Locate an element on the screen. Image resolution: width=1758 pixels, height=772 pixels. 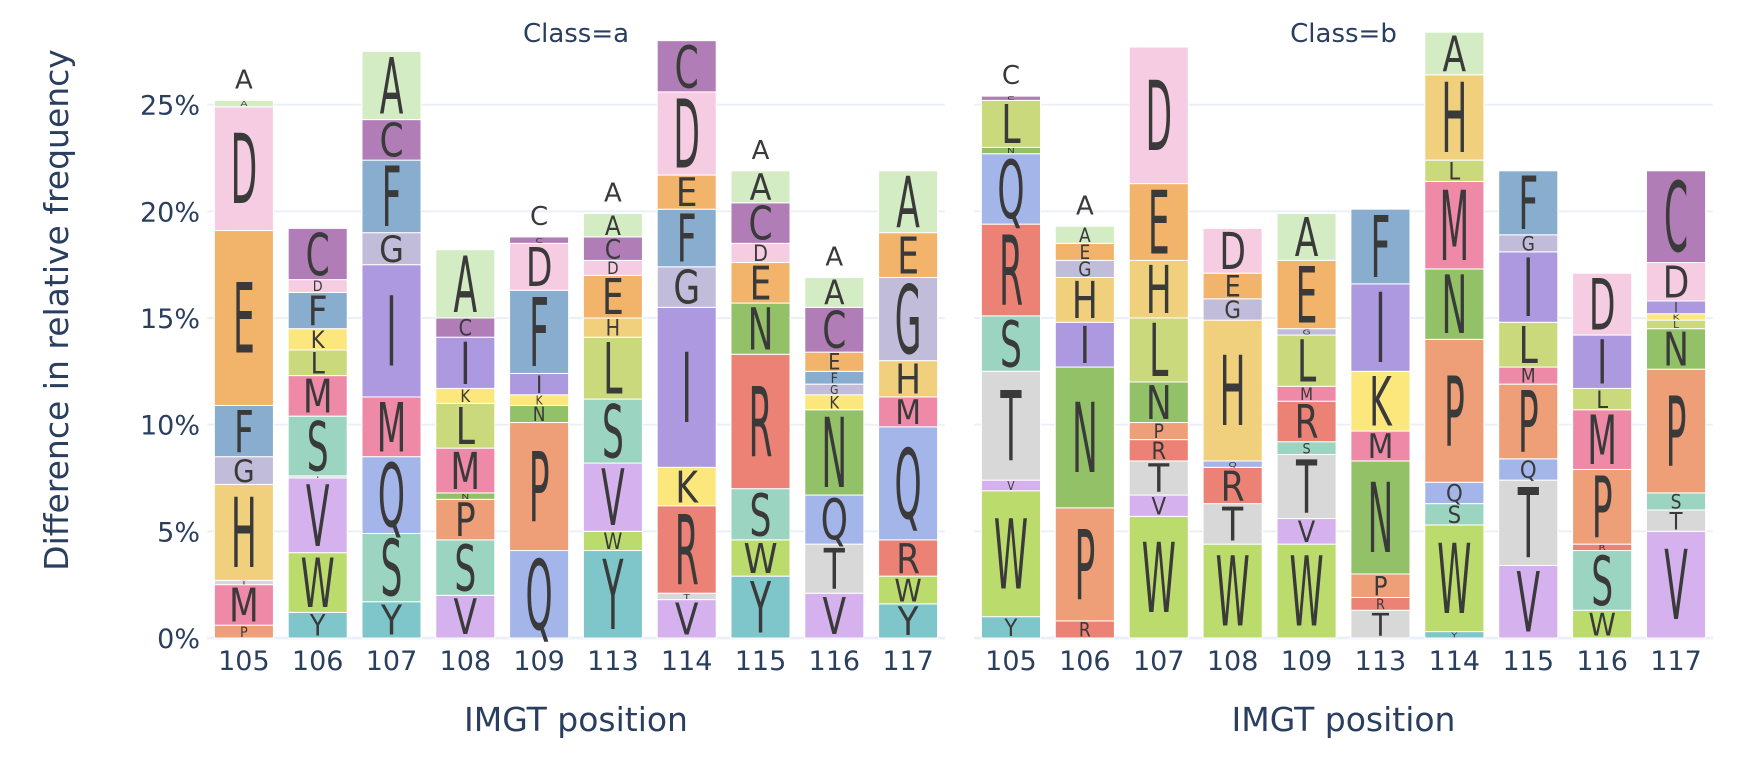
segment-letter: C is located at coordinates (538, 241).